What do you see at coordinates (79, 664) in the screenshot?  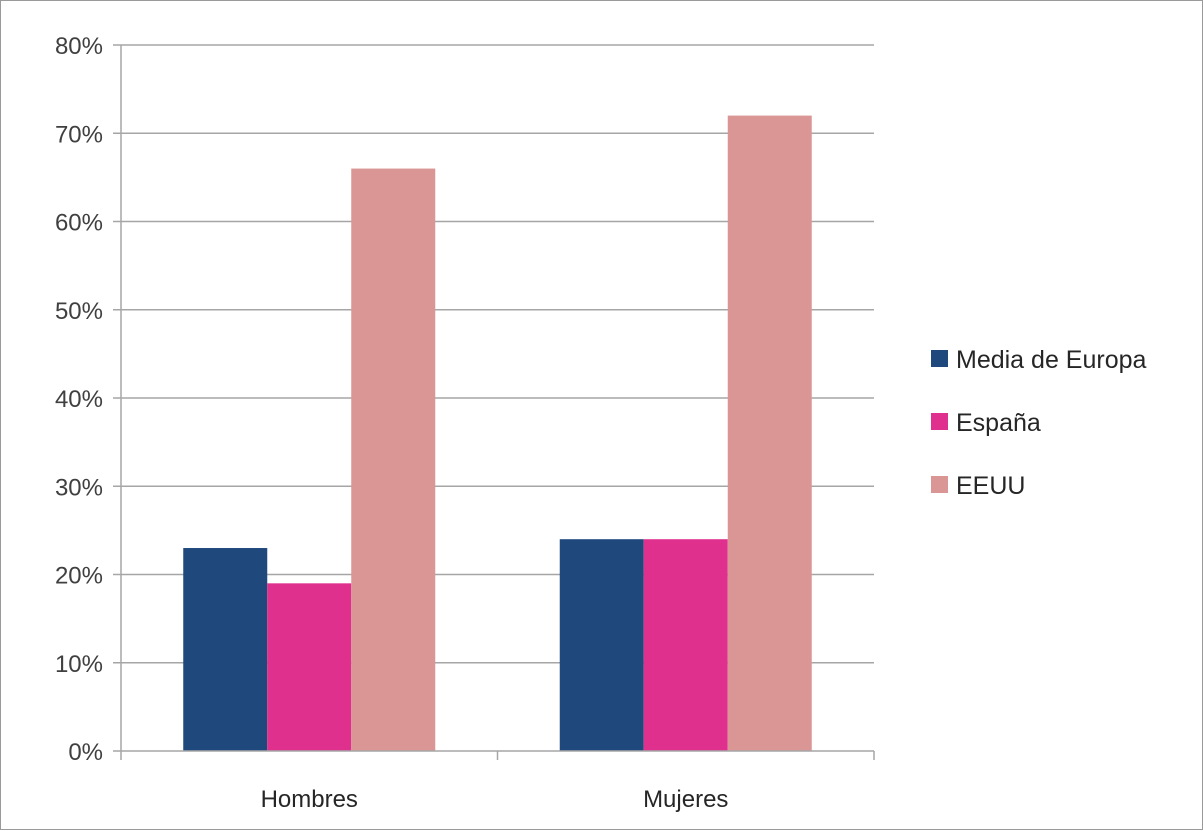 I see `y-tick-label: 10%` at bounding box center [79, 664].